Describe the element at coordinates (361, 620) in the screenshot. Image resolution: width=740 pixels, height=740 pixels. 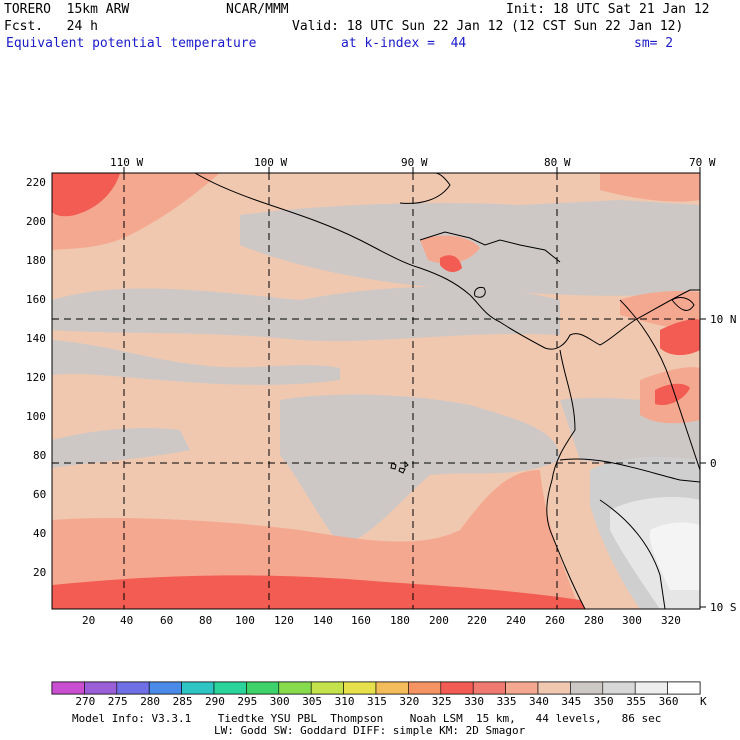
I see `x-tick: 160` at that location.